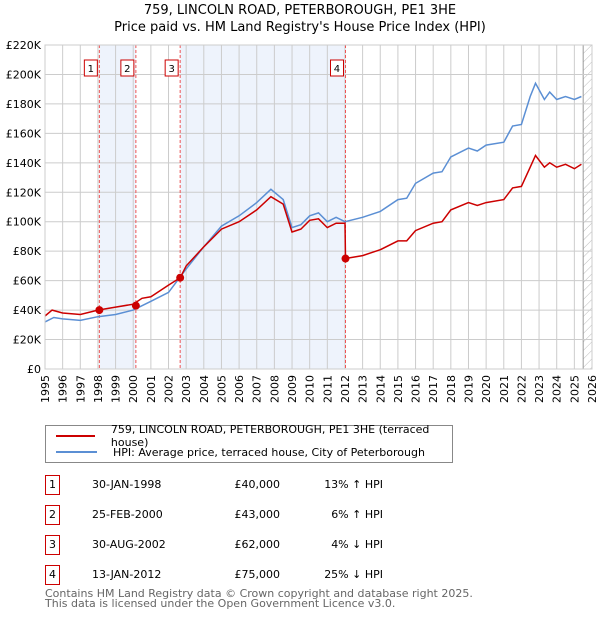  What do you see at coordinates (27, 251) in the screenshot?
I see `y-tick-label: £80K` at bounding box center [27, 251].